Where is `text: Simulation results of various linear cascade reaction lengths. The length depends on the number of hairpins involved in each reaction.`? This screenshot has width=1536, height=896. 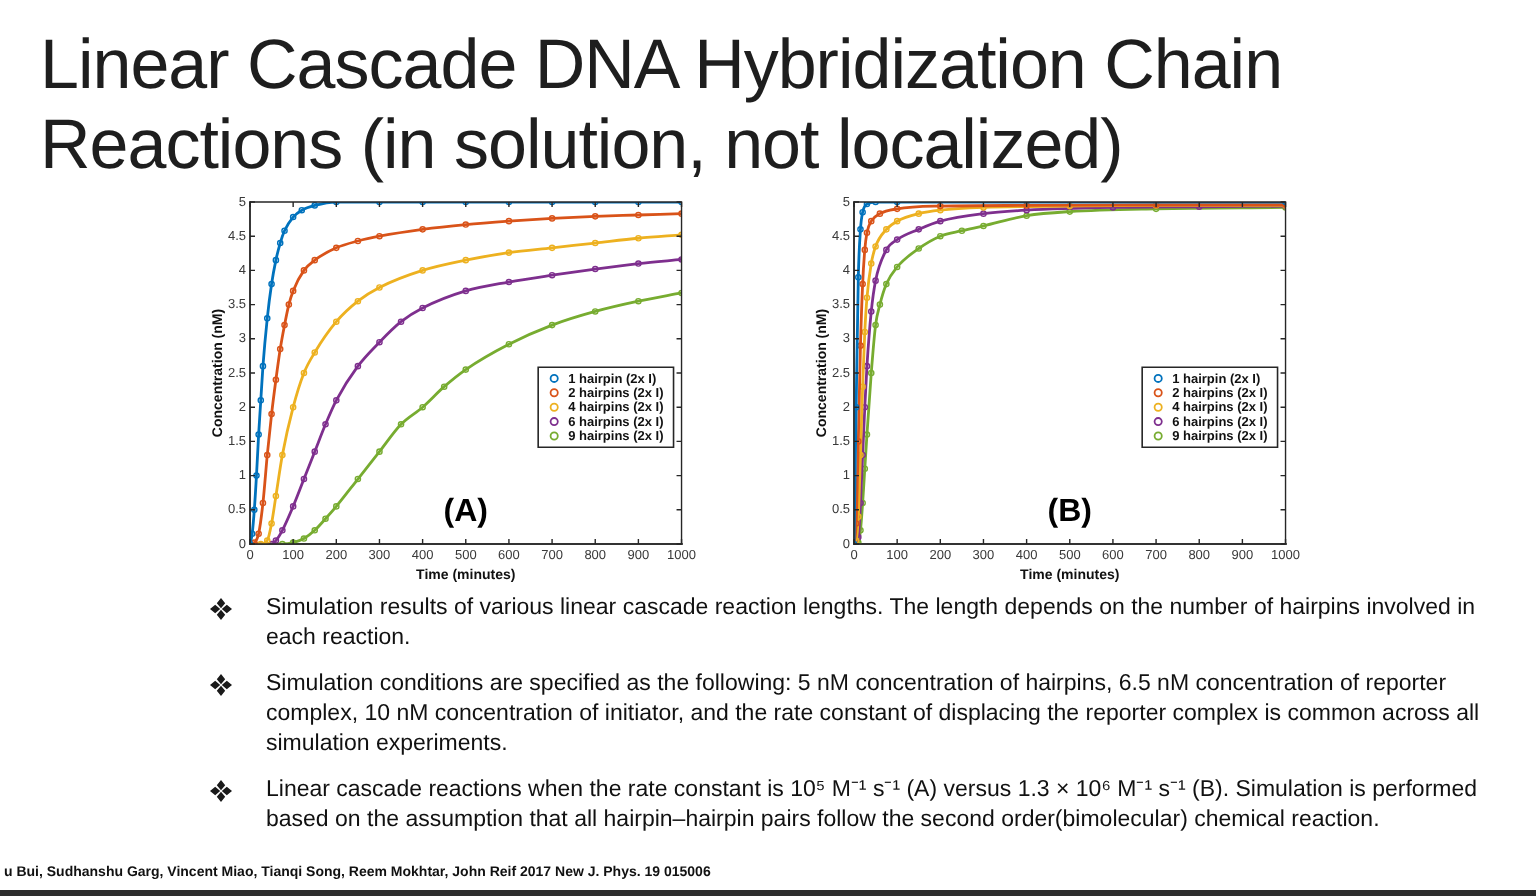 text: Simulation results of various linear cascade reaction lengths. The length depends on the number of hairpins involved in each reaction. is located at coordinates (871, 623).